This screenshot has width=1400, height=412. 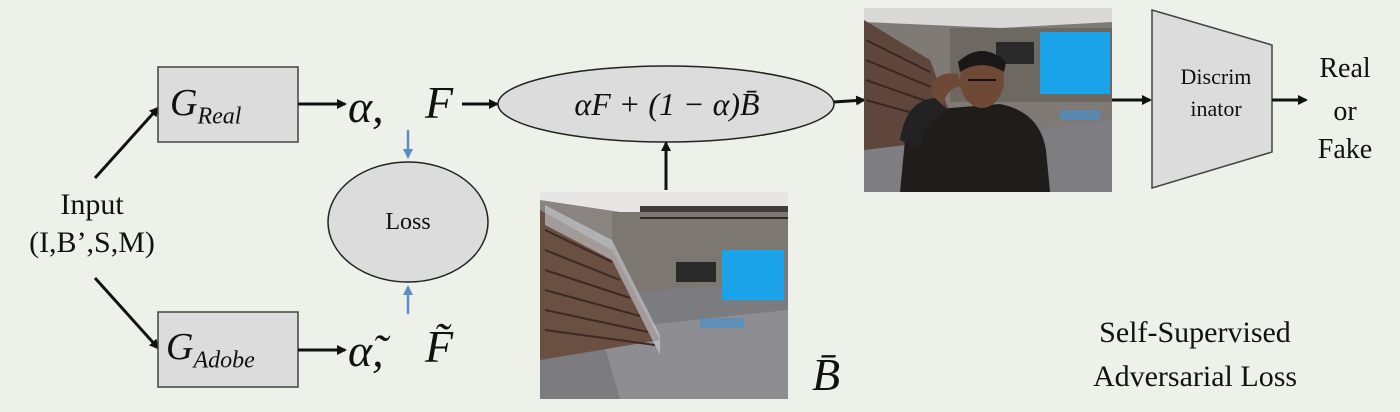 I want to click on arrow-input-to-gadobe, so click(x=126, y=313).